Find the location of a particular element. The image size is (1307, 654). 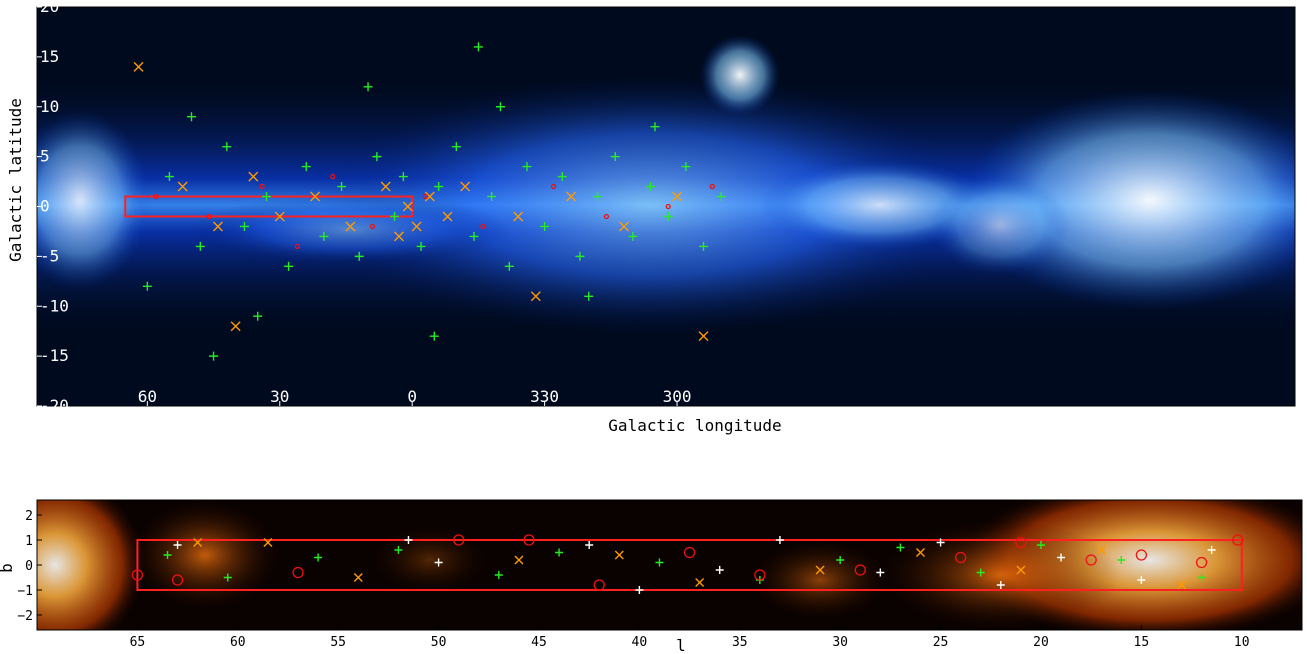

bottom-x-tick-label: 40 is located at coordinates (640, 642).